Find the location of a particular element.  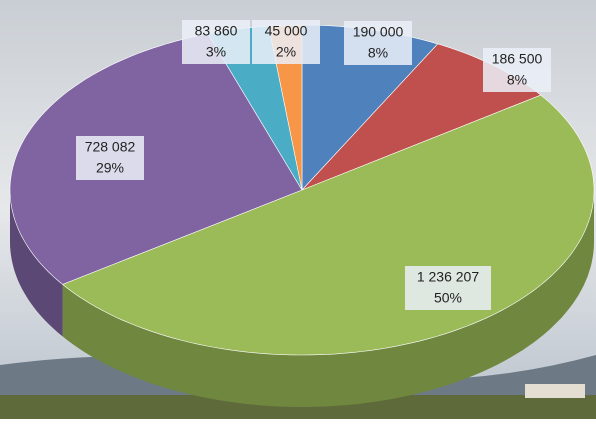

value-label: 728 082 is located at coordinates (110, 147).